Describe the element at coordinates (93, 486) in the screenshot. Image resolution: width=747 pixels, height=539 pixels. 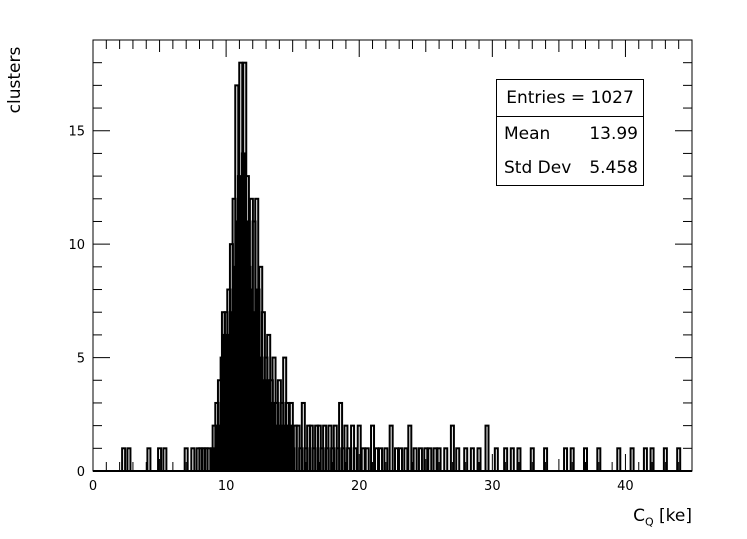
I see `x-tick-label: 0` at that location.